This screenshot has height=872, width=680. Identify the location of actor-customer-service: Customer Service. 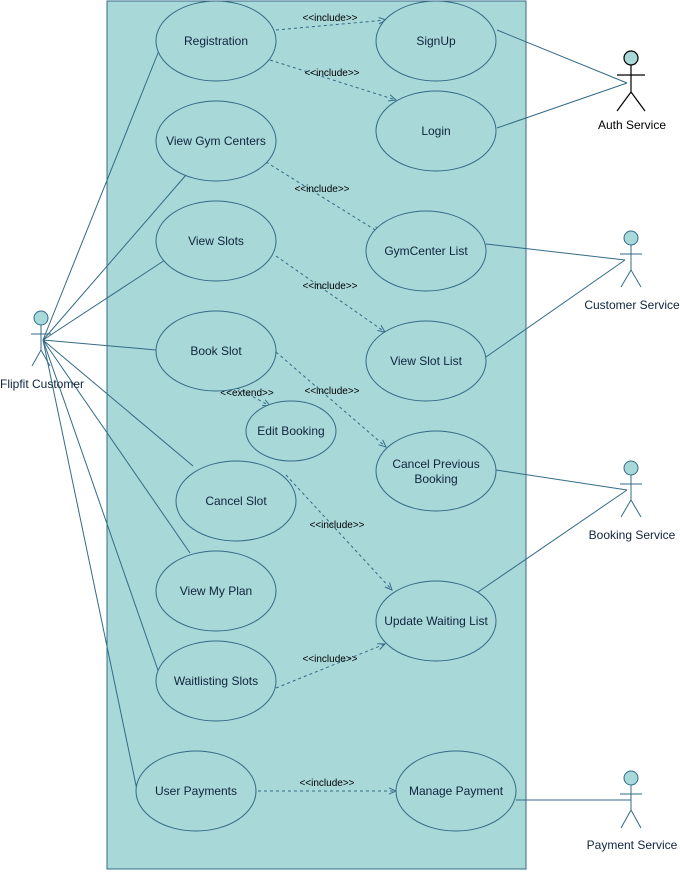
(632, 271).